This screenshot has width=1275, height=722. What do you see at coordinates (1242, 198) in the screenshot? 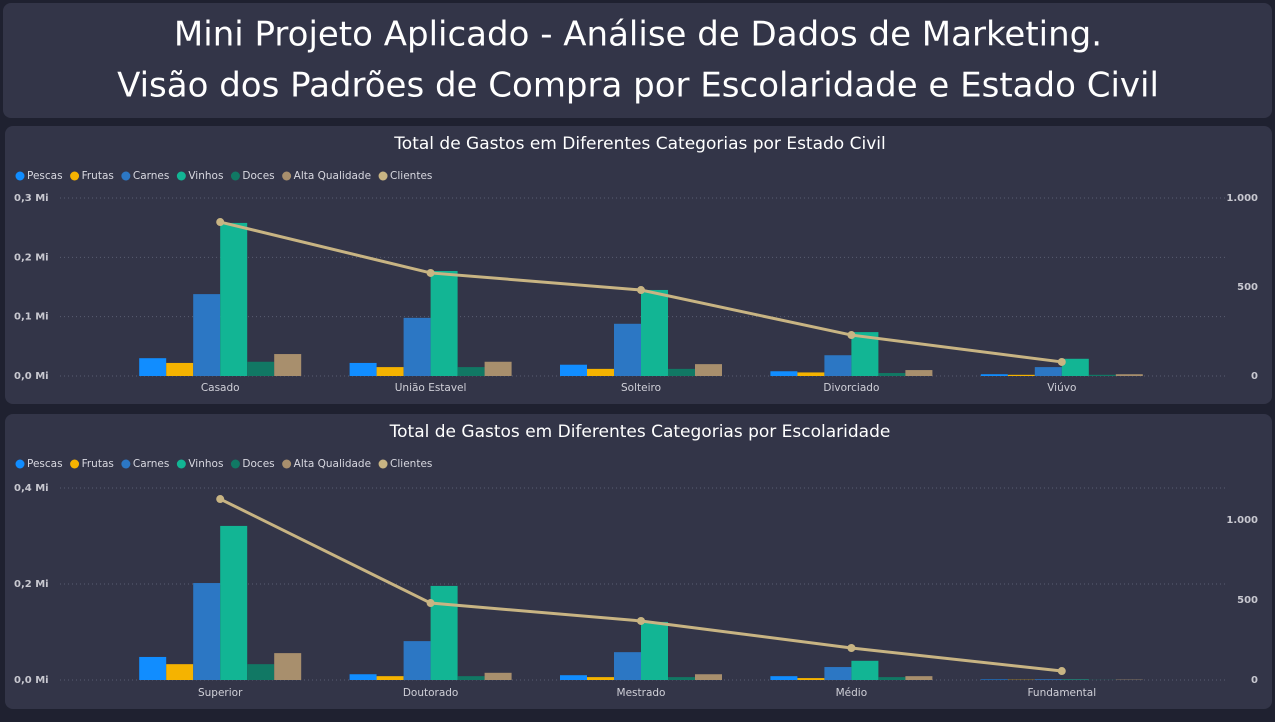
I see `y2-tick-label: 1.000` at bounding box center [1242, 198].